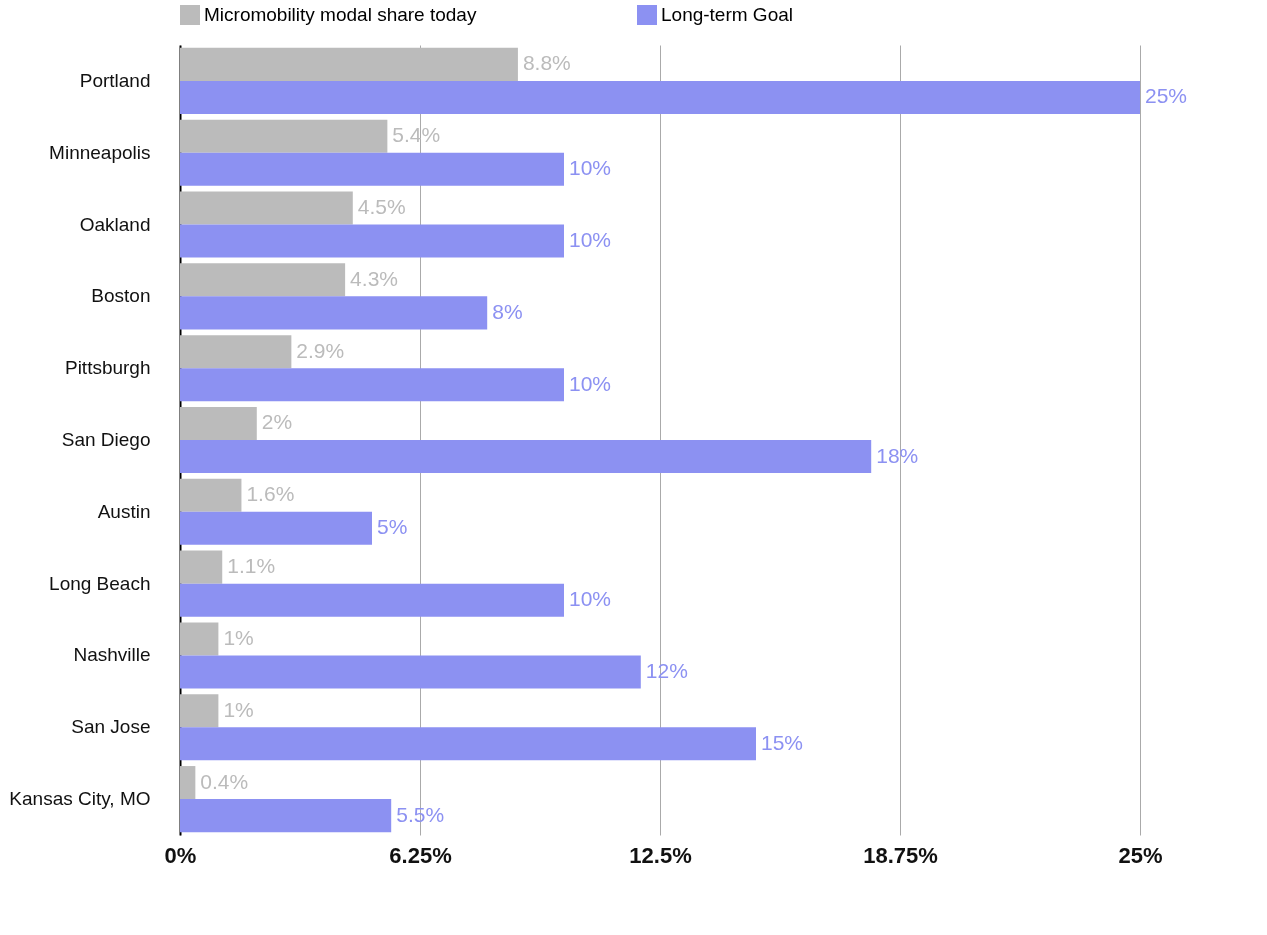  I want to click on y-tick-label: Pittsburgh, so click(107, 368).